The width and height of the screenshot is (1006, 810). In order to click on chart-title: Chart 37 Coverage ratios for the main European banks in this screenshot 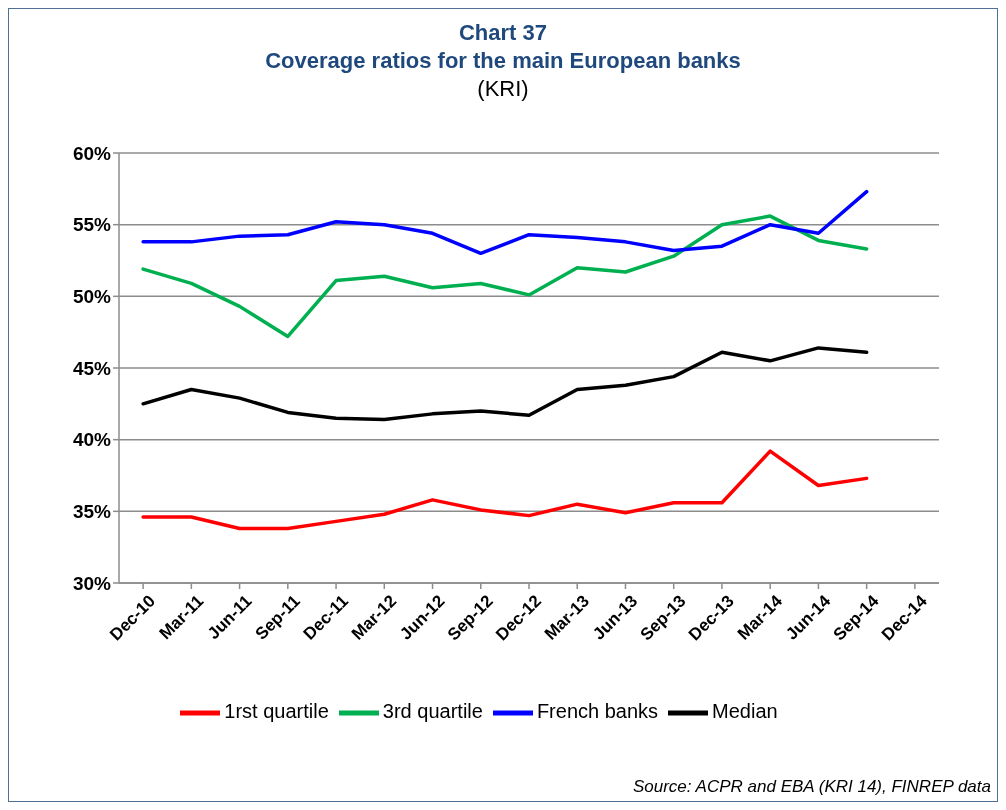, I will do `click(503, 47)`.